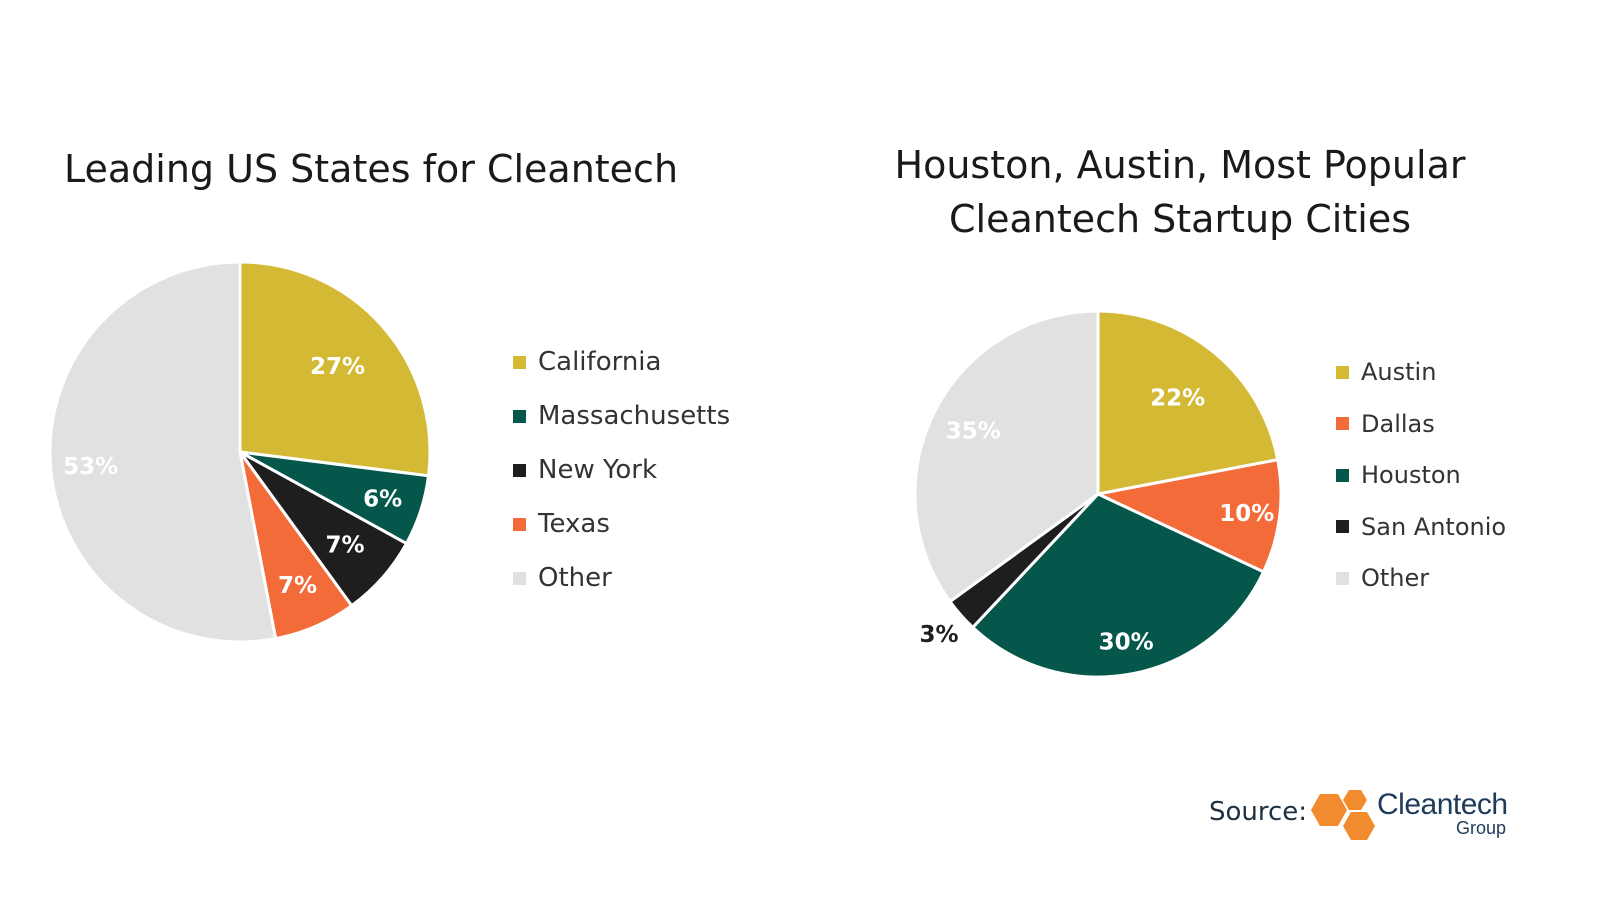 This screenshot has width=1600, height=900. What do you see at coordinates (1434, 526) in the screenshot?
I see `legend-label: San Antonio` at bounding box center [1434, 526].